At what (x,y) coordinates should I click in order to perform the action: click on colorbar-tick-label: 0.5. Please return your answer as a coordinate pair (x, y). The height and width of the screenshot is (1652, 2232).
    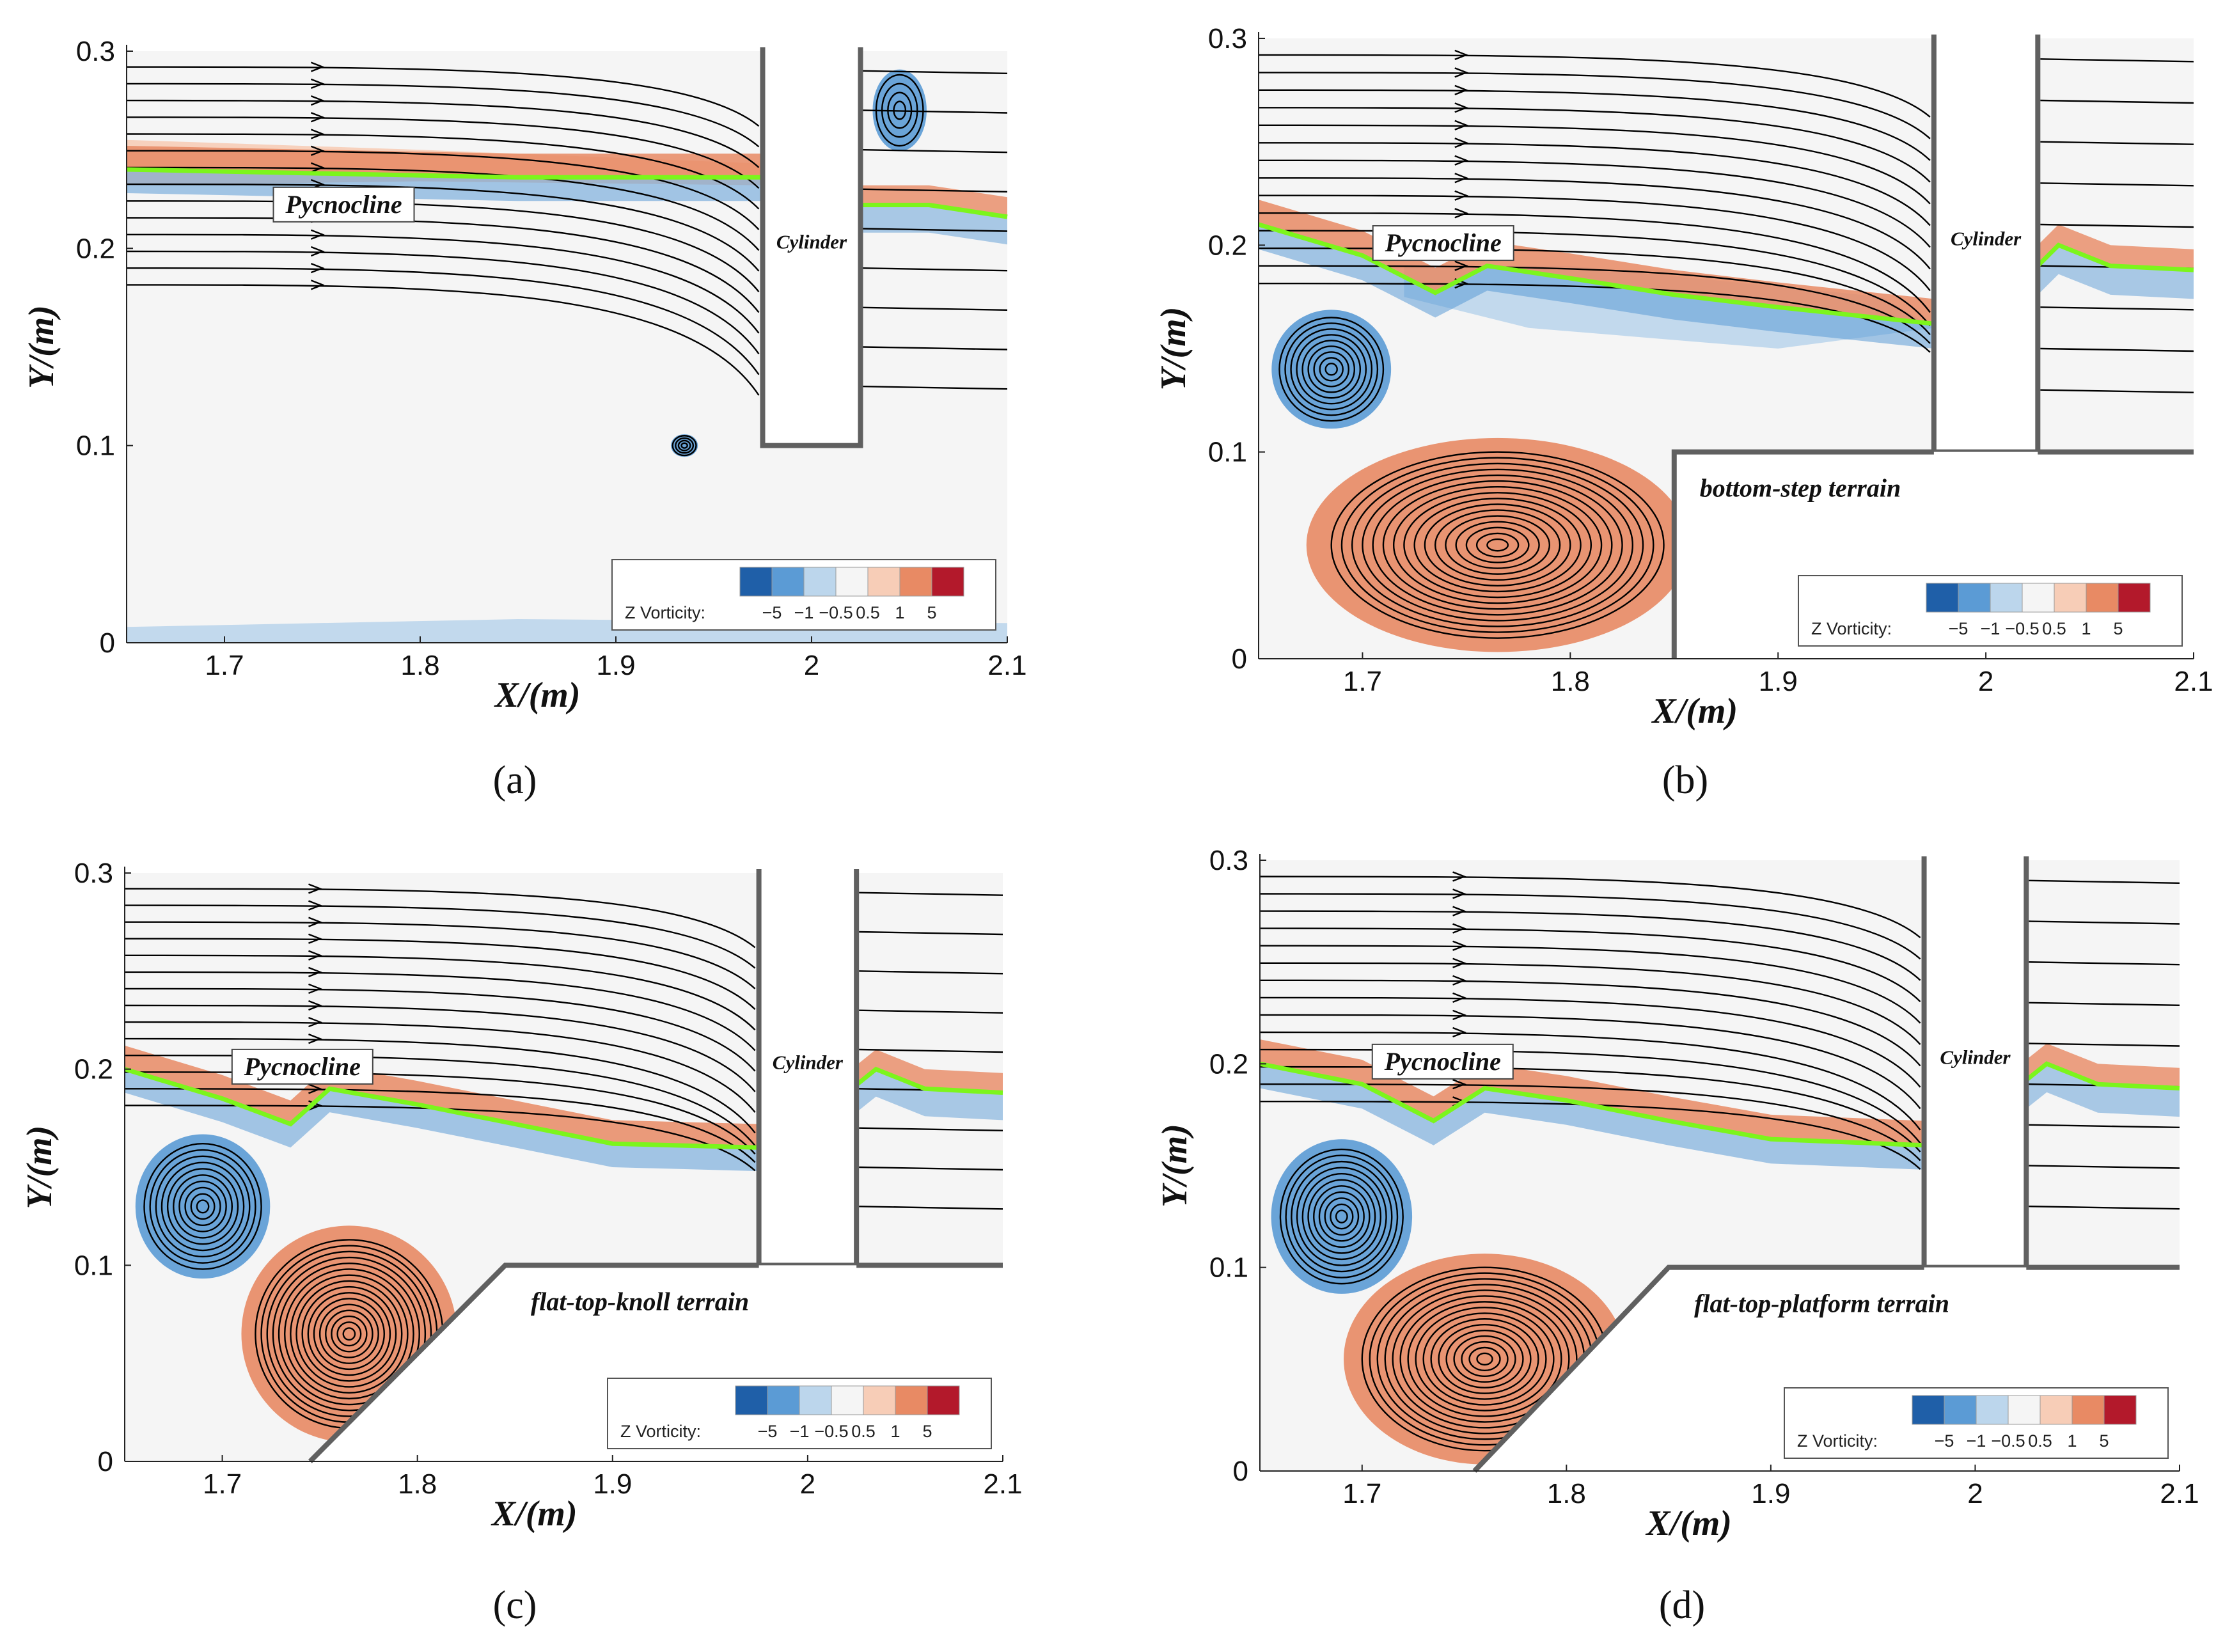
    Looking at the image, I should click on (2040, 1441).